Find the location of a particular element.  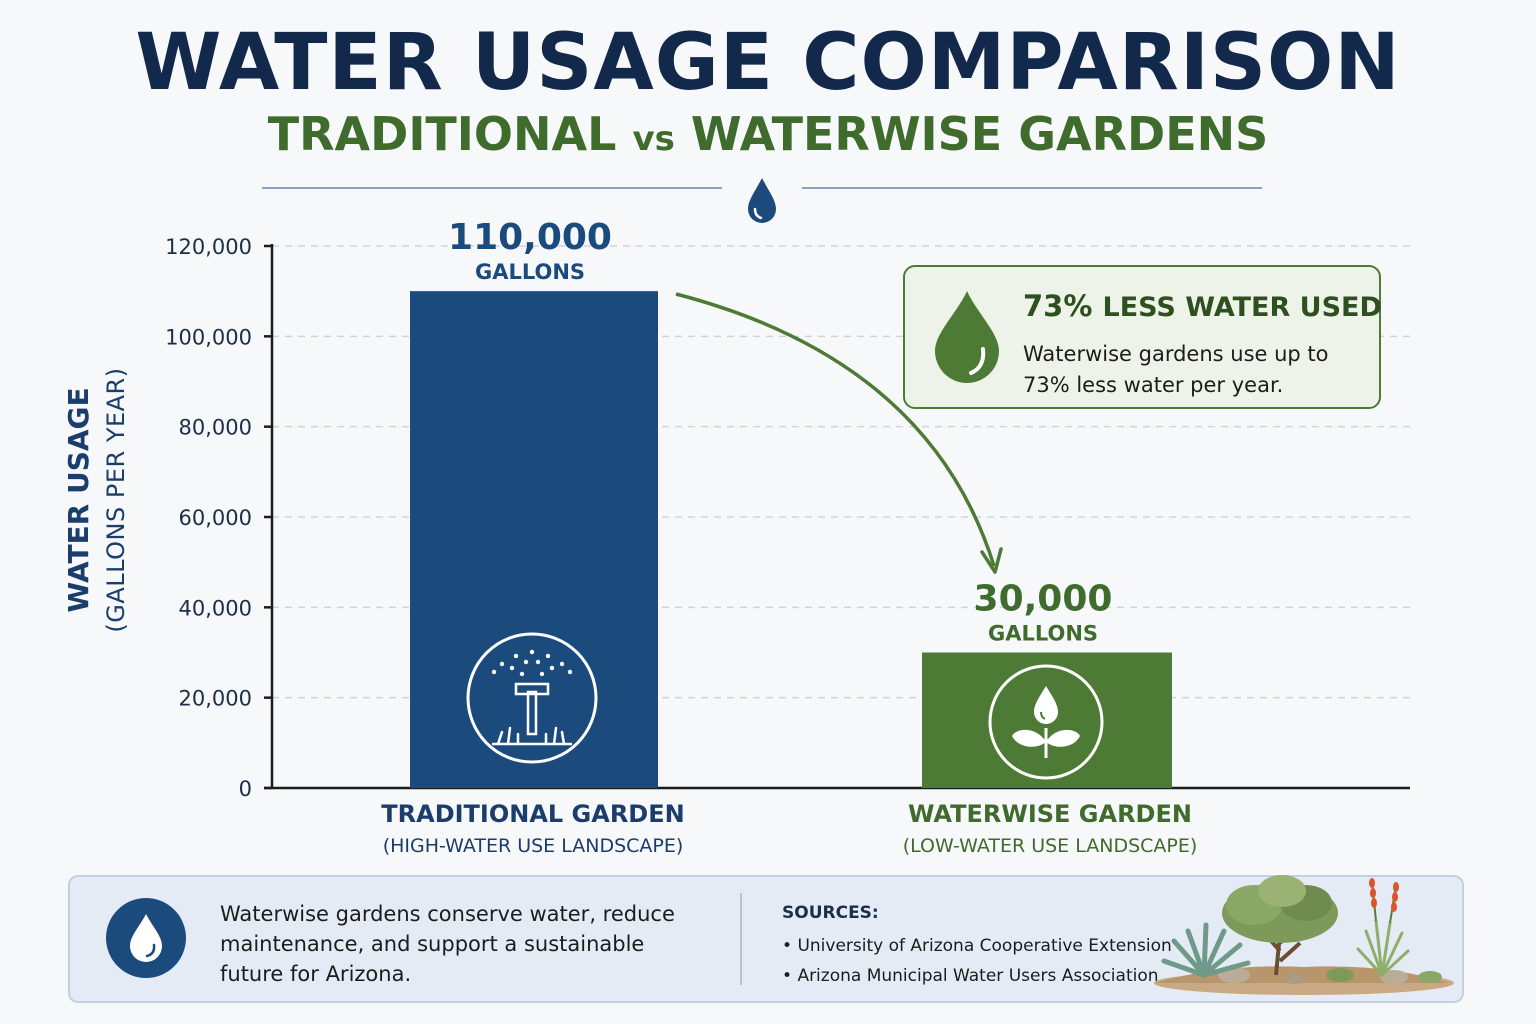

page-subtitle: TRADITIONAL vs WATERWISE GARDENS is located at coordinates (768, 136).